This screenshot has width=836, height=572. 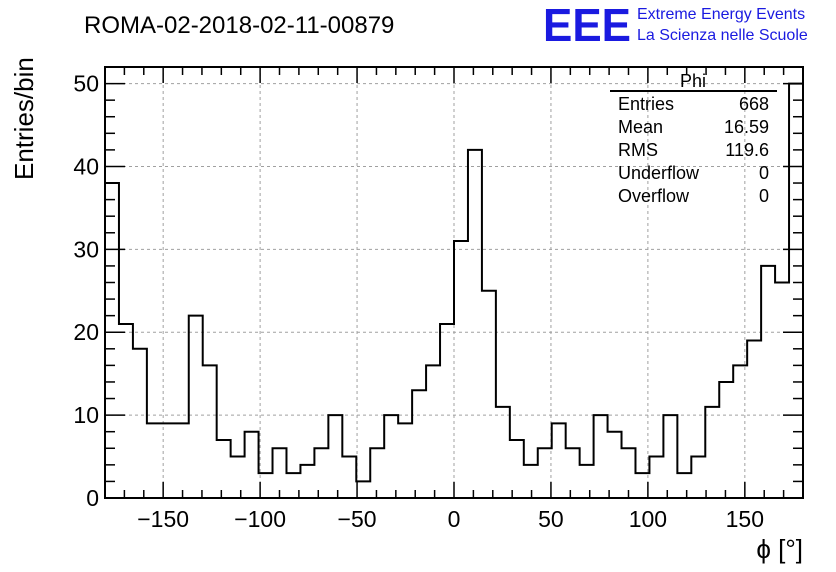 I want to click on y-tick-labels: 0 10 20 30 40 50, so click(x=86, y=291).